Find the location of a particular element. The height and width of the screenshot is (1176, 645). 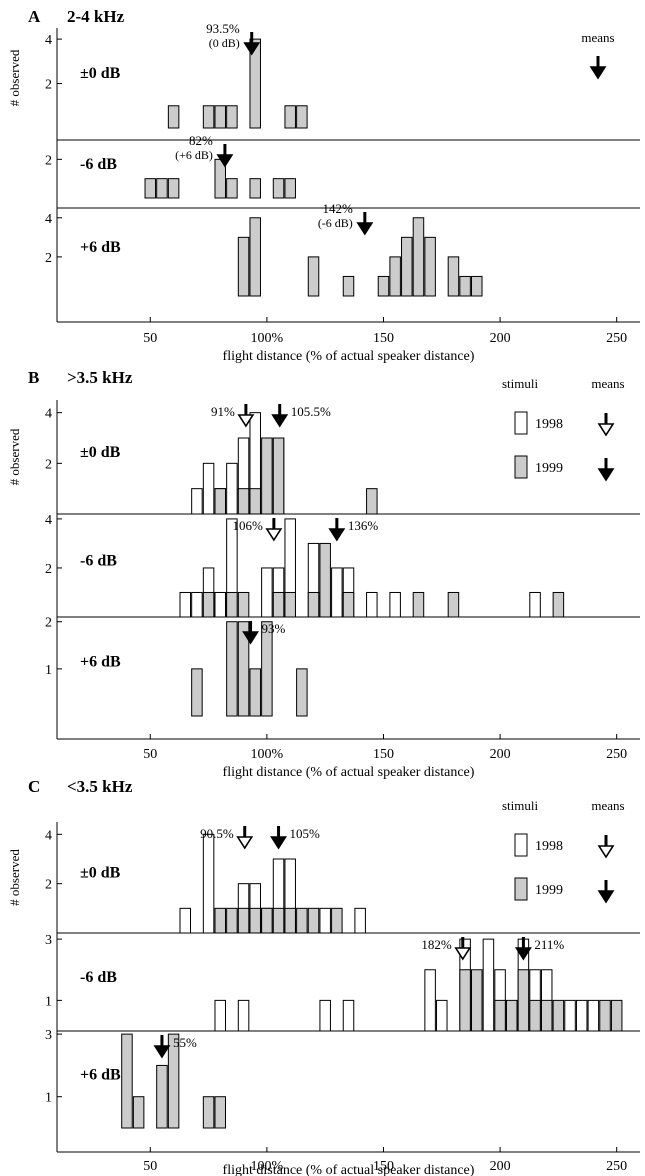

mean-label: 105% is located at coordinates (305, 833).